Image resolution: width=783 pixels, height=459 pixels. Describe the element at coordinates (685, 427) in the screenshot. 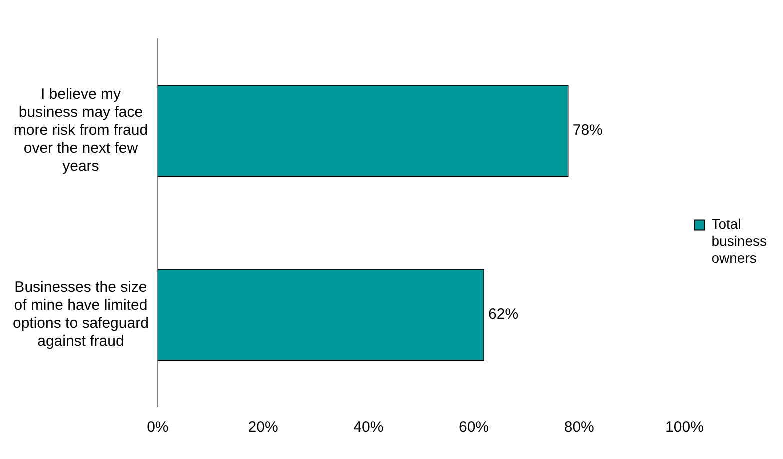

I see `x-tick-label: 100%` at that location.